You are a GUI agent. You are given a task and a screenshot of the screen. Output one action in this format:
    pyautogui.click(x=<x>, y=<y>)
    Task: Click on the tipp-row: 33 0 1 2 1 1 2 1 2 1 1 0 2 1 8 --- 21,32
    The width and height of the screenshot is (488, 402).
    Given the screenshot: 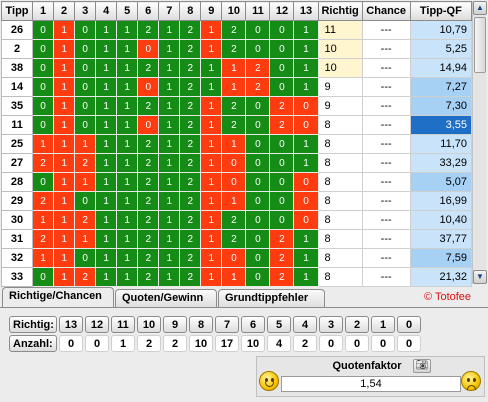 What is the action you would take?
    pyautogui.click(x=236, y=277)
    